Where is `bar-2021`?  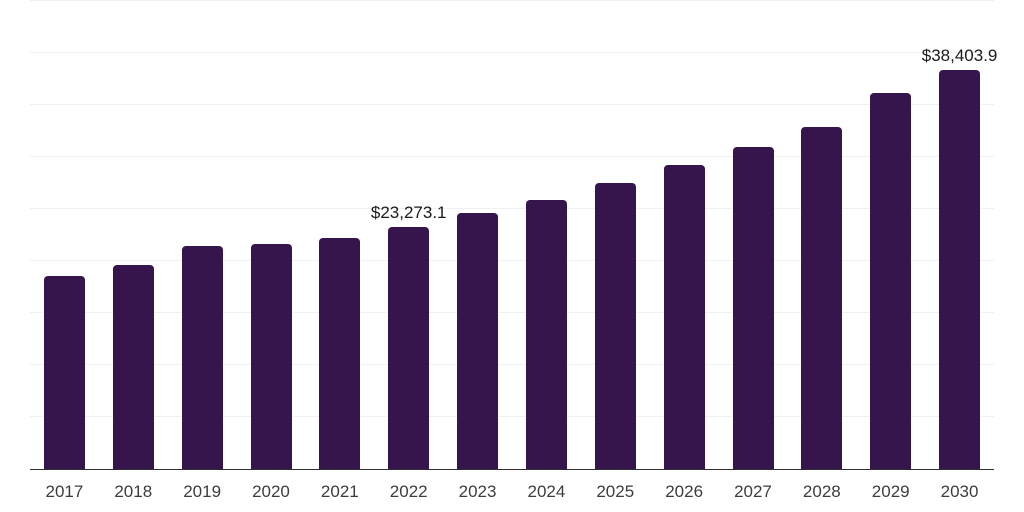 bar-2021 is located at coordinates (340, 353).